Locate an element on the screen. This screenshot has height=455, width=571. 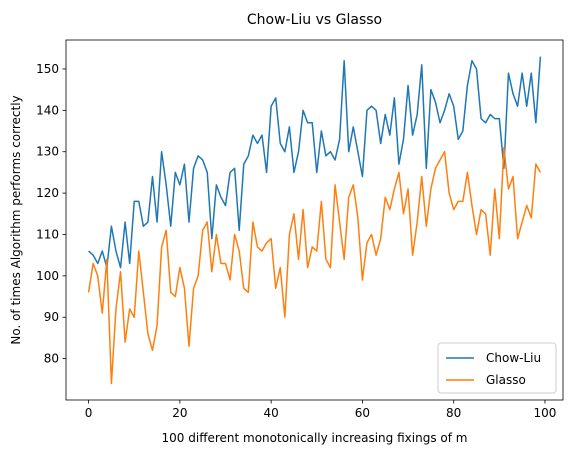
y-tick-label: 90 is located at coordinates (51, 317).